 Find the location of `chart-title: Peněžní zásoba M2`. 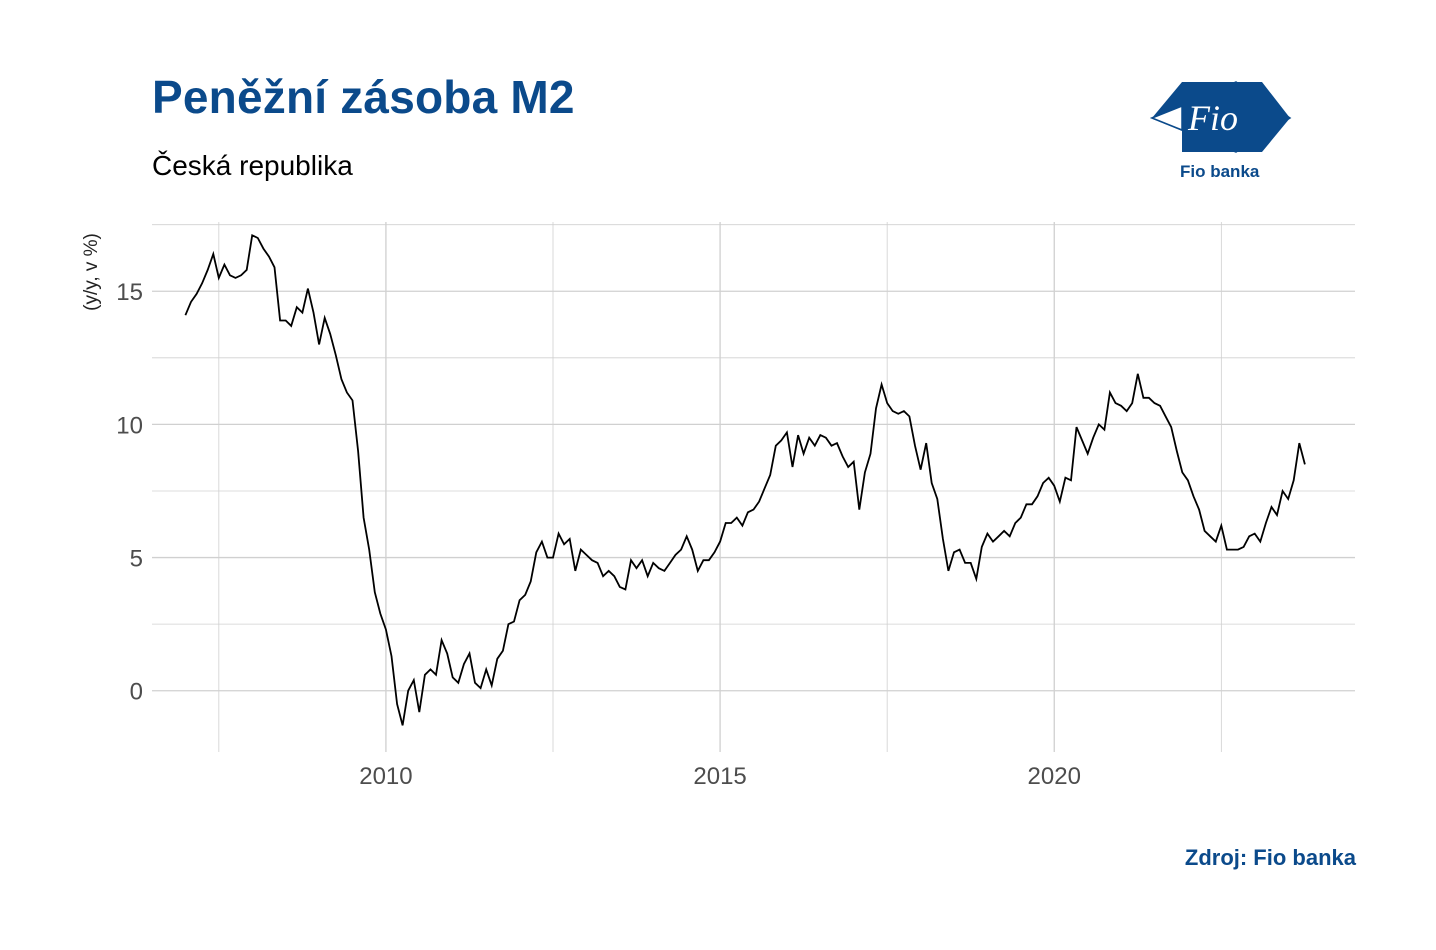

chart-title: Peněžní zásoba M2 is located at coordinates (363, 97).